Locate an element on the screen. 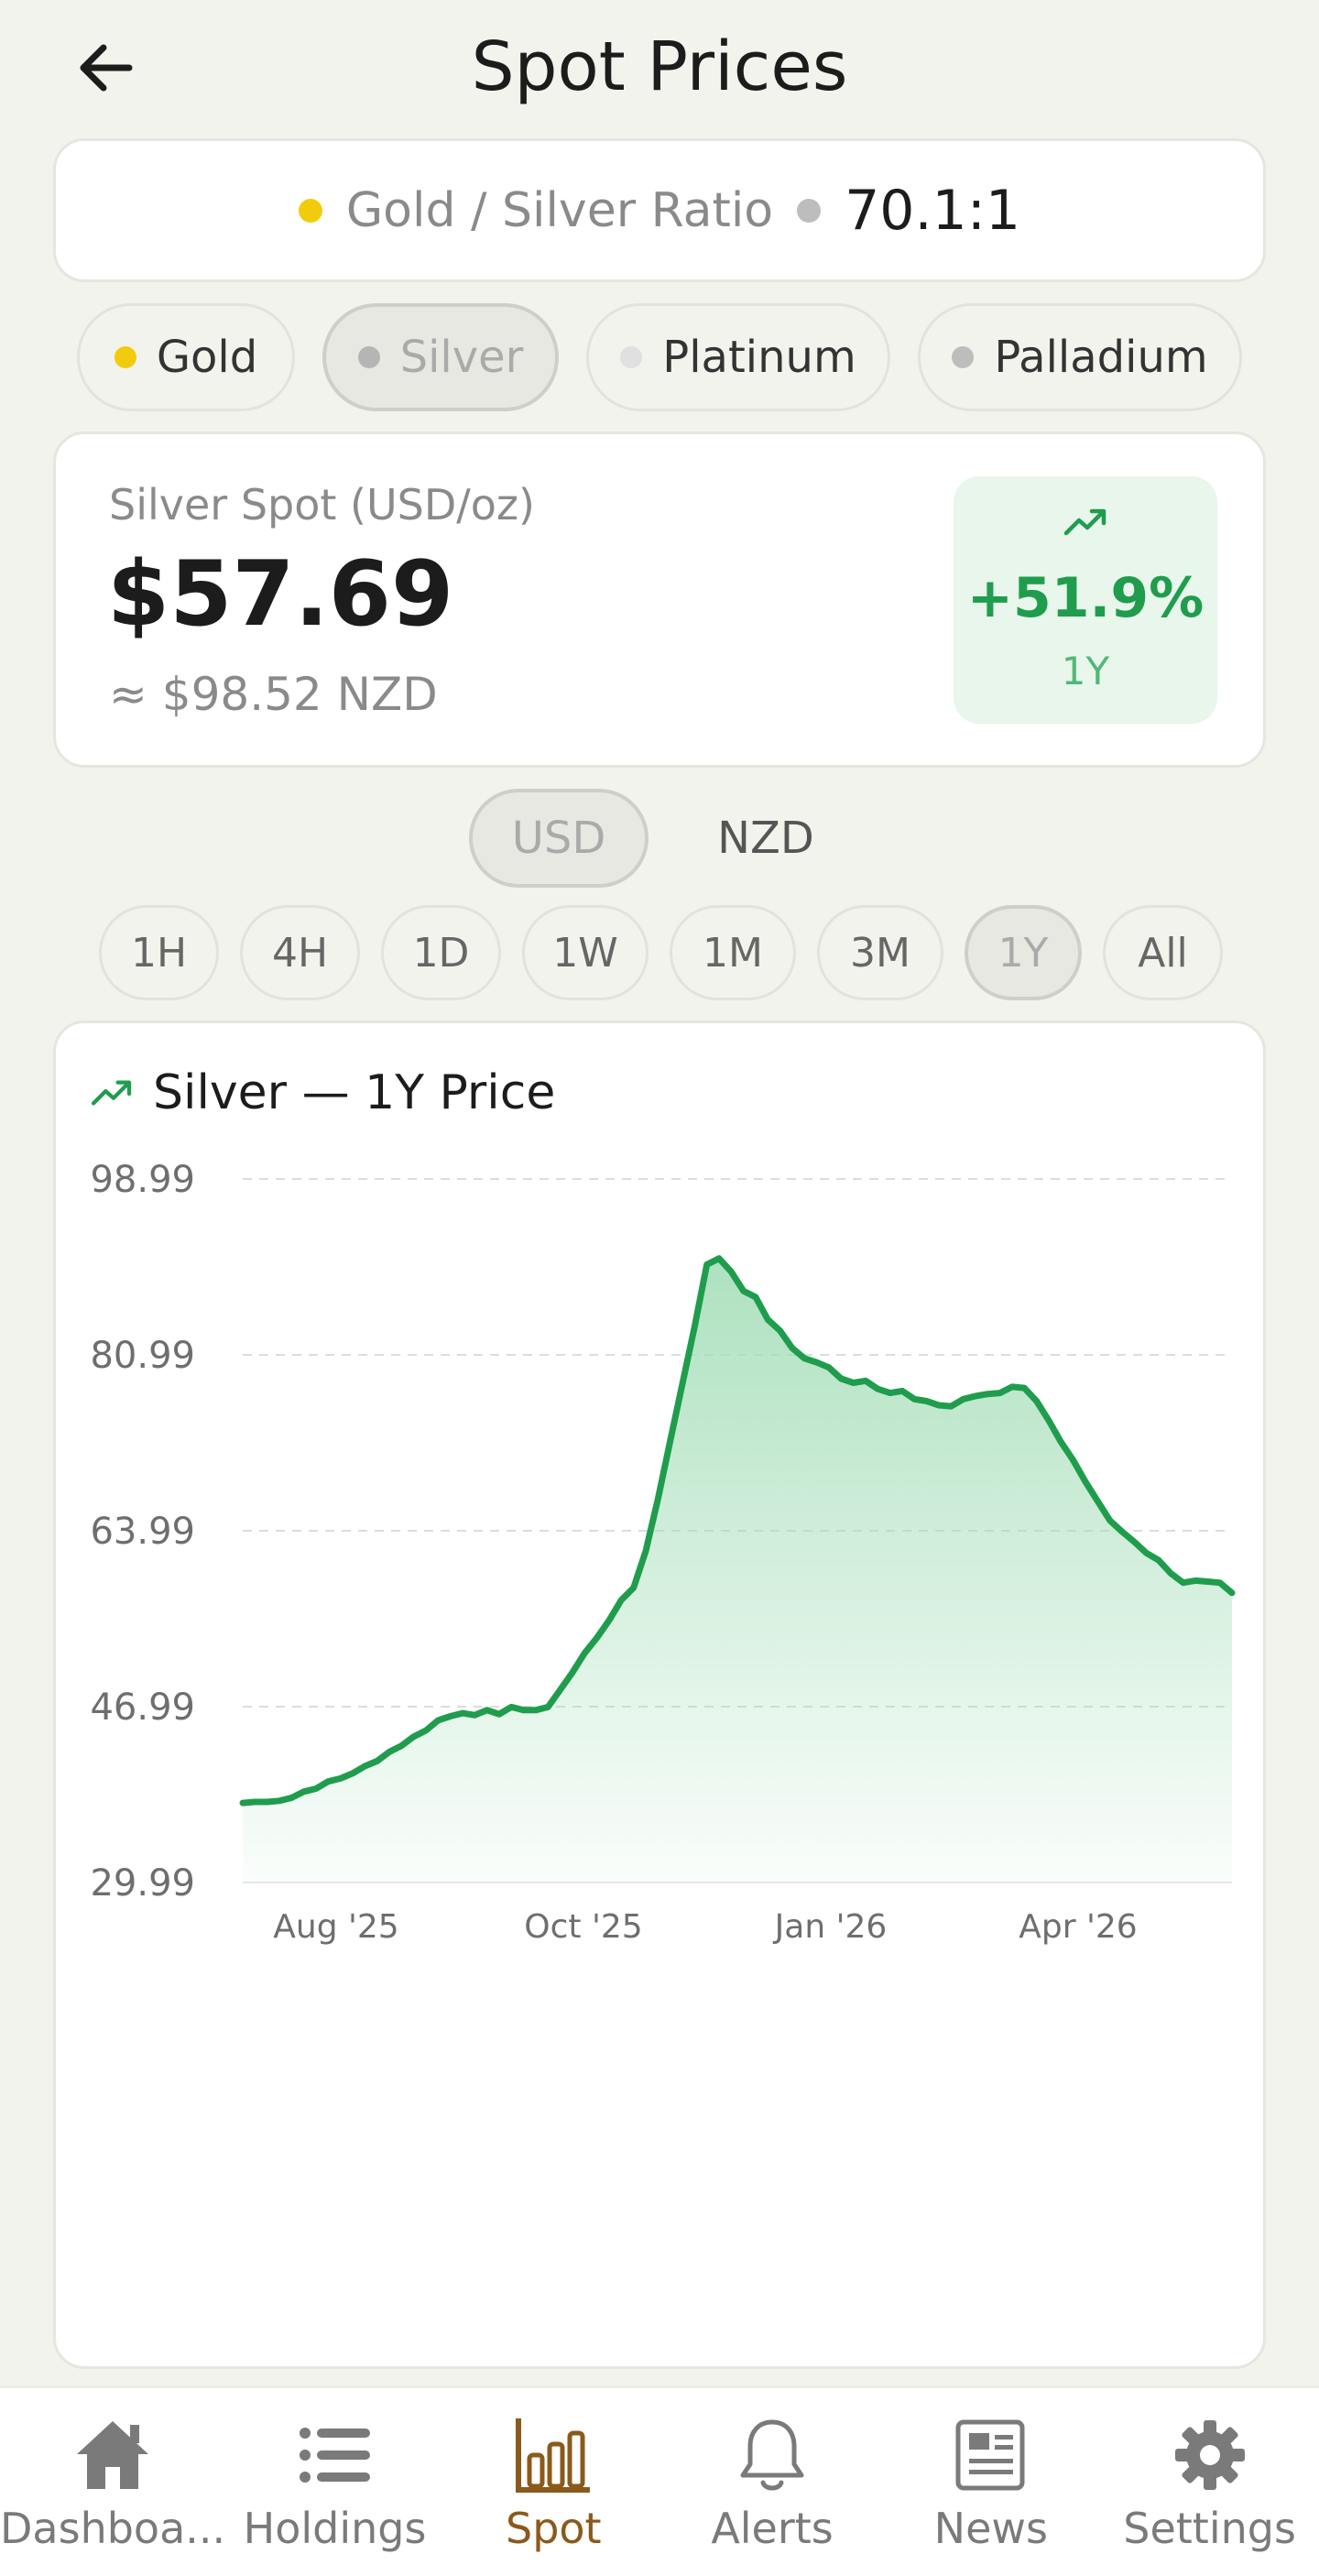  y-tick-label: 98.99 is located at coordinates (142, 1180).